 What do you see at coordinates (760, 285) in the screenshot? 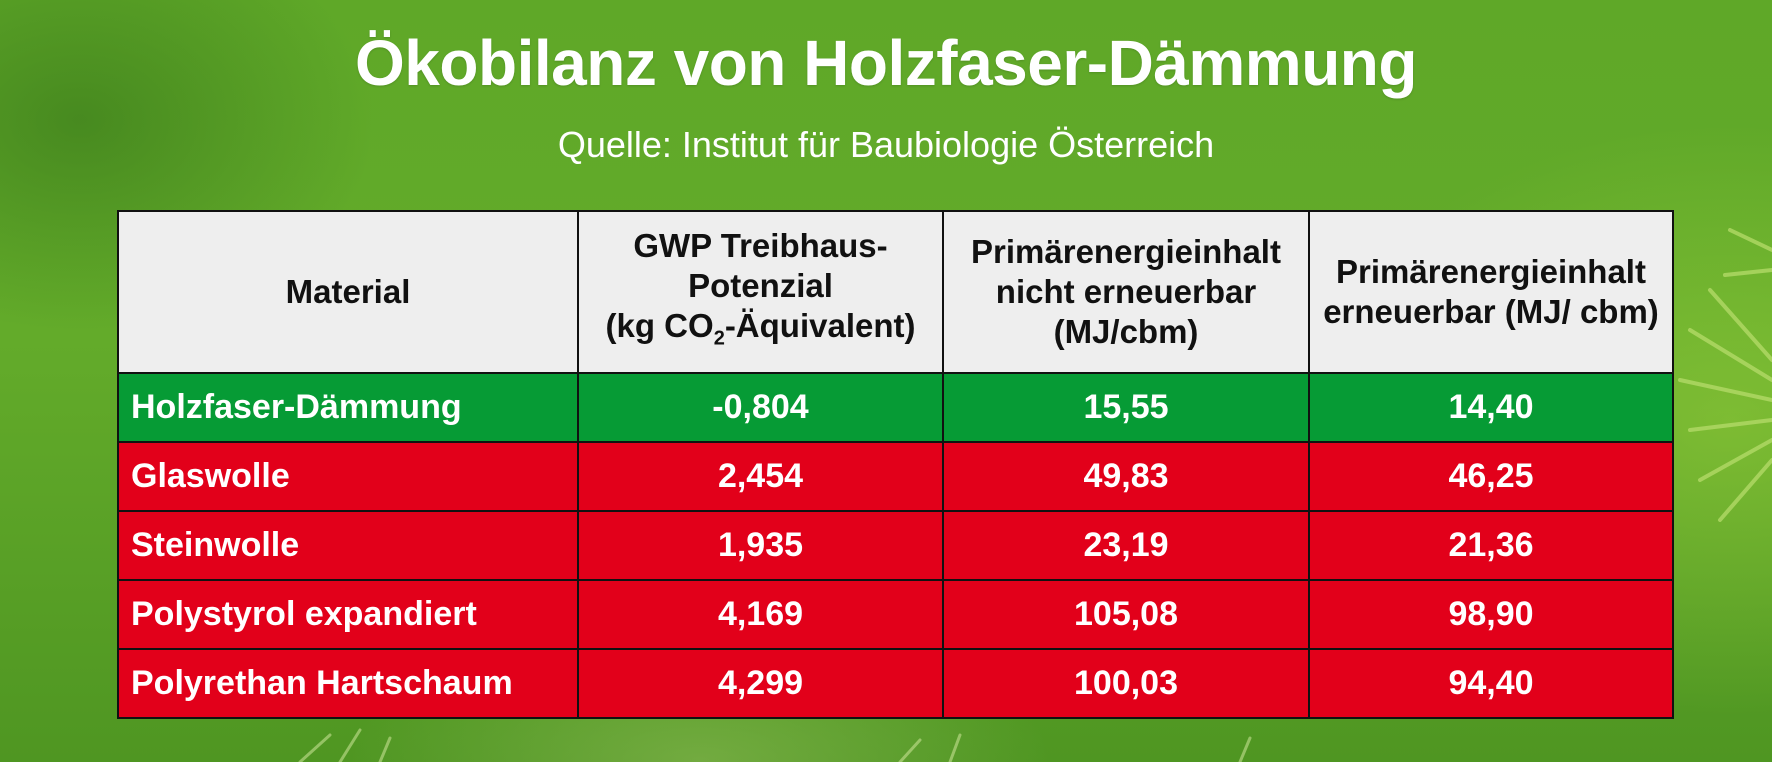
I see `header-gwp-line2: Potenzial` at bounding box center [760, 285].